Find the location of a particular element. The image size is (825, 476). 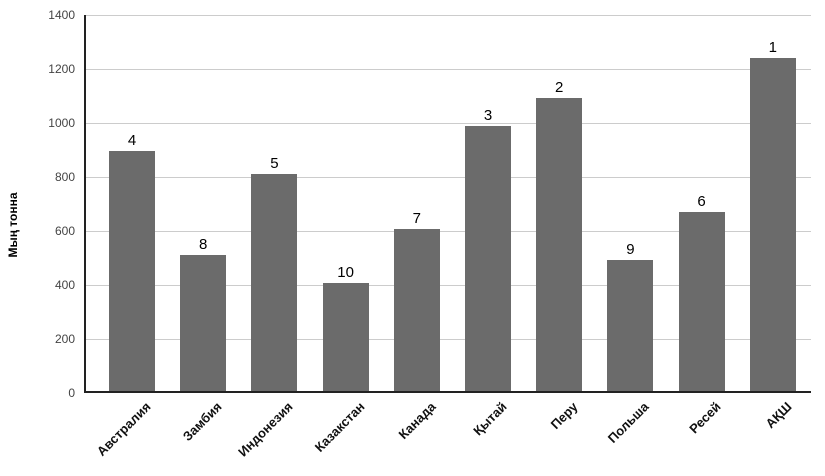

x-axis-label: Ресей is located at coordinates (704, 418).